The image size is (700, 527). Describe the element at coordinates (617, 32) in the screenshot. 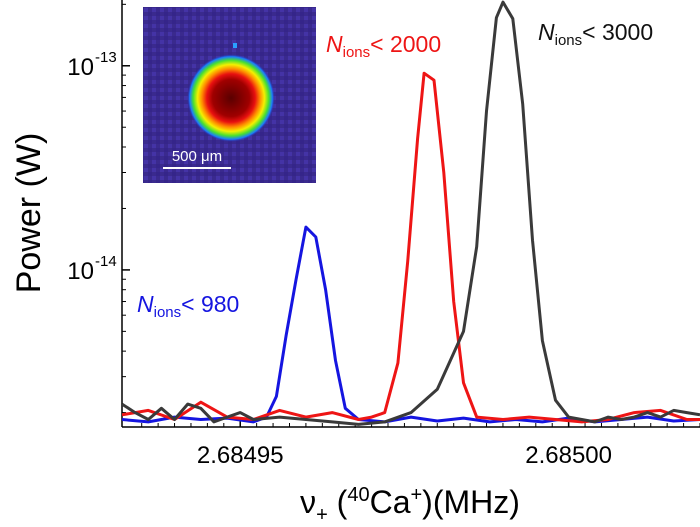

I see `annotation-n3000-text: < 3000` at that location.